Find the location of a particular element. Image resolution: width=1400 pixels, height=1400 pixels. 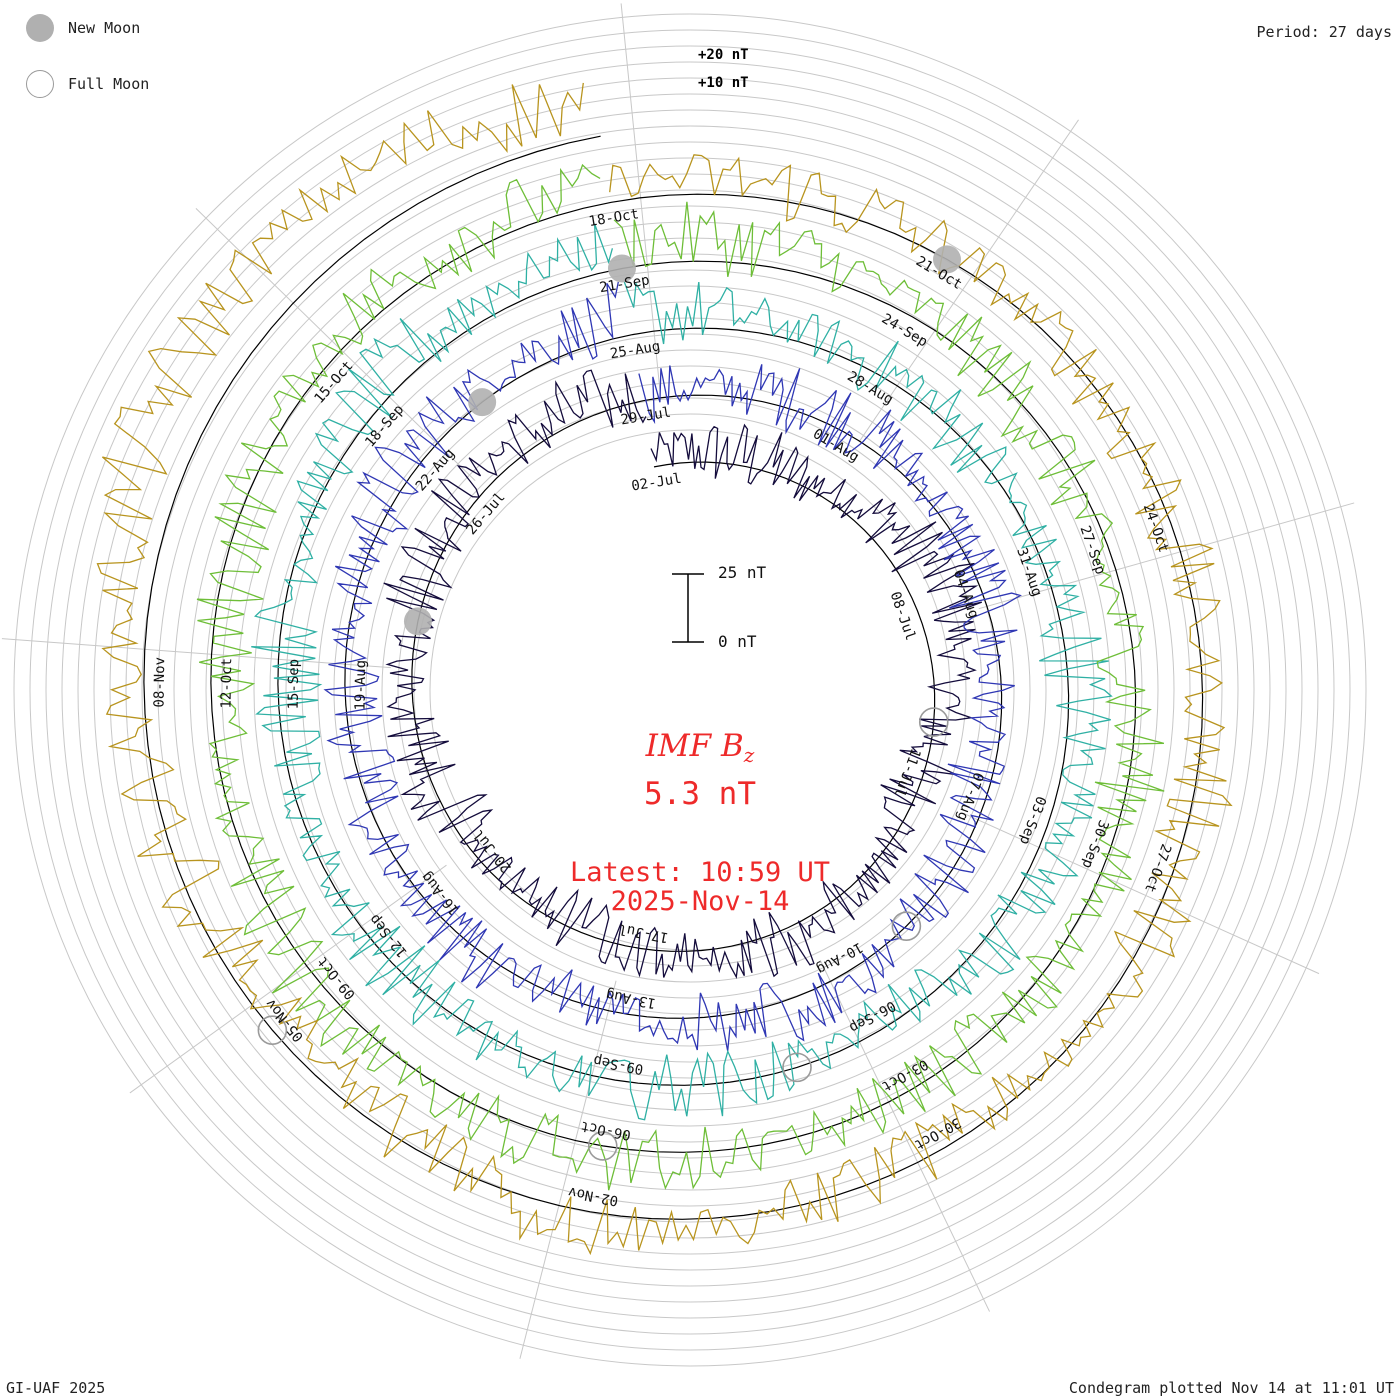

full-moon-icon is located at coordinates (40, 84).